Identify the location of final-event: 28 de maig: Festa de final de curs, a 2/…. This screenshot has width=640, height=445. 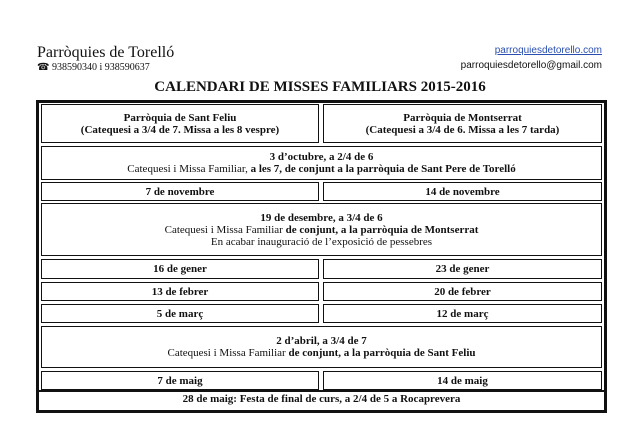
(321, 399).